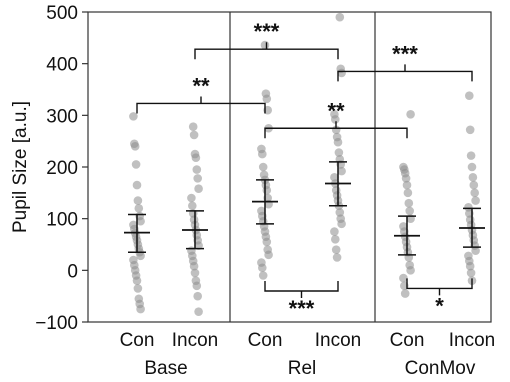 Image resolution: width=510 pixels, height=382 pixels. I want to click on group-label: Rel, so click(302, 368).